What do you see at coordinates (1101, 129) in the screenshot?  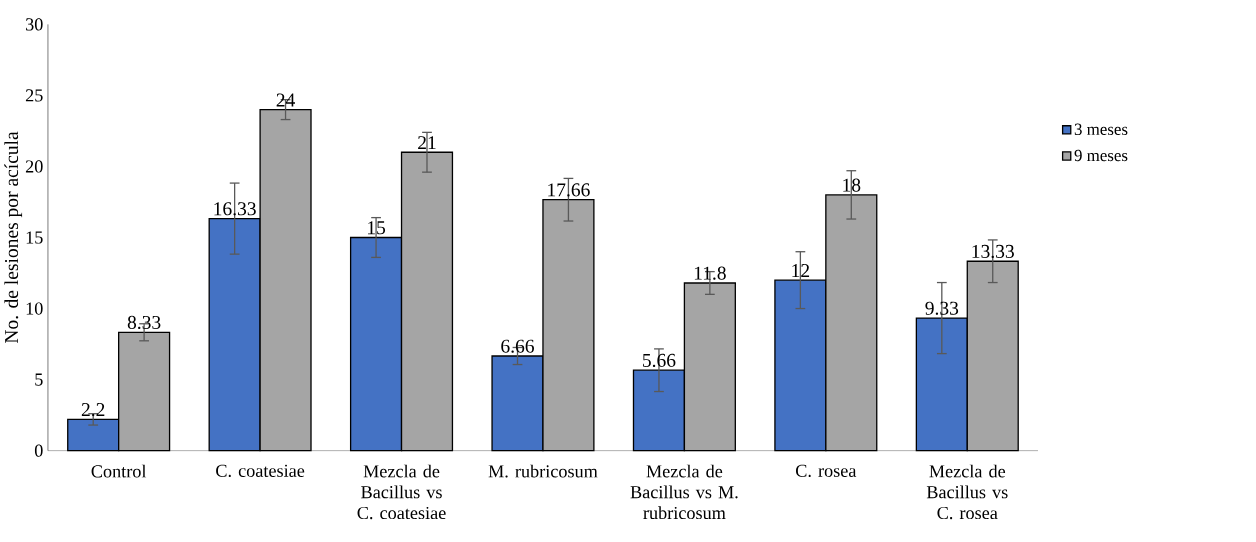 I see `legend-label: 3 meses` at bounding box center [1101, 129].